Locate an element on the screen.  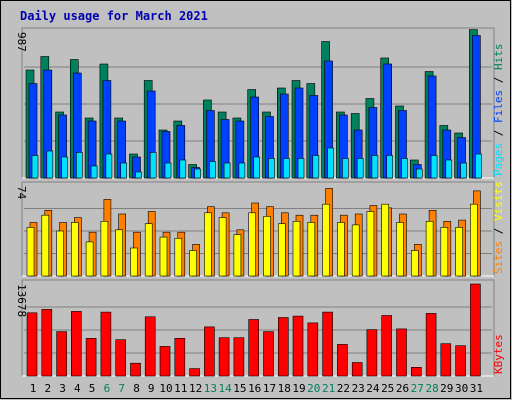
x-tick-label: 22 is located at coordinates (343, 388).